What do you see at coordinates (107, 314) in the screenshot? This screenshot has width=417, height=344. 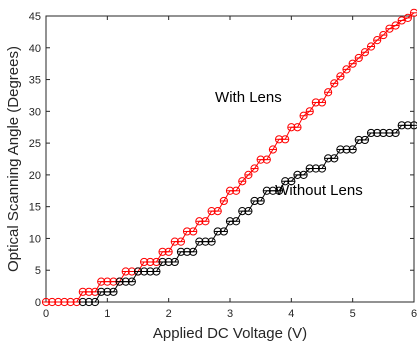 I see `x-tick-label: 1` at bounding box center [107, 314].